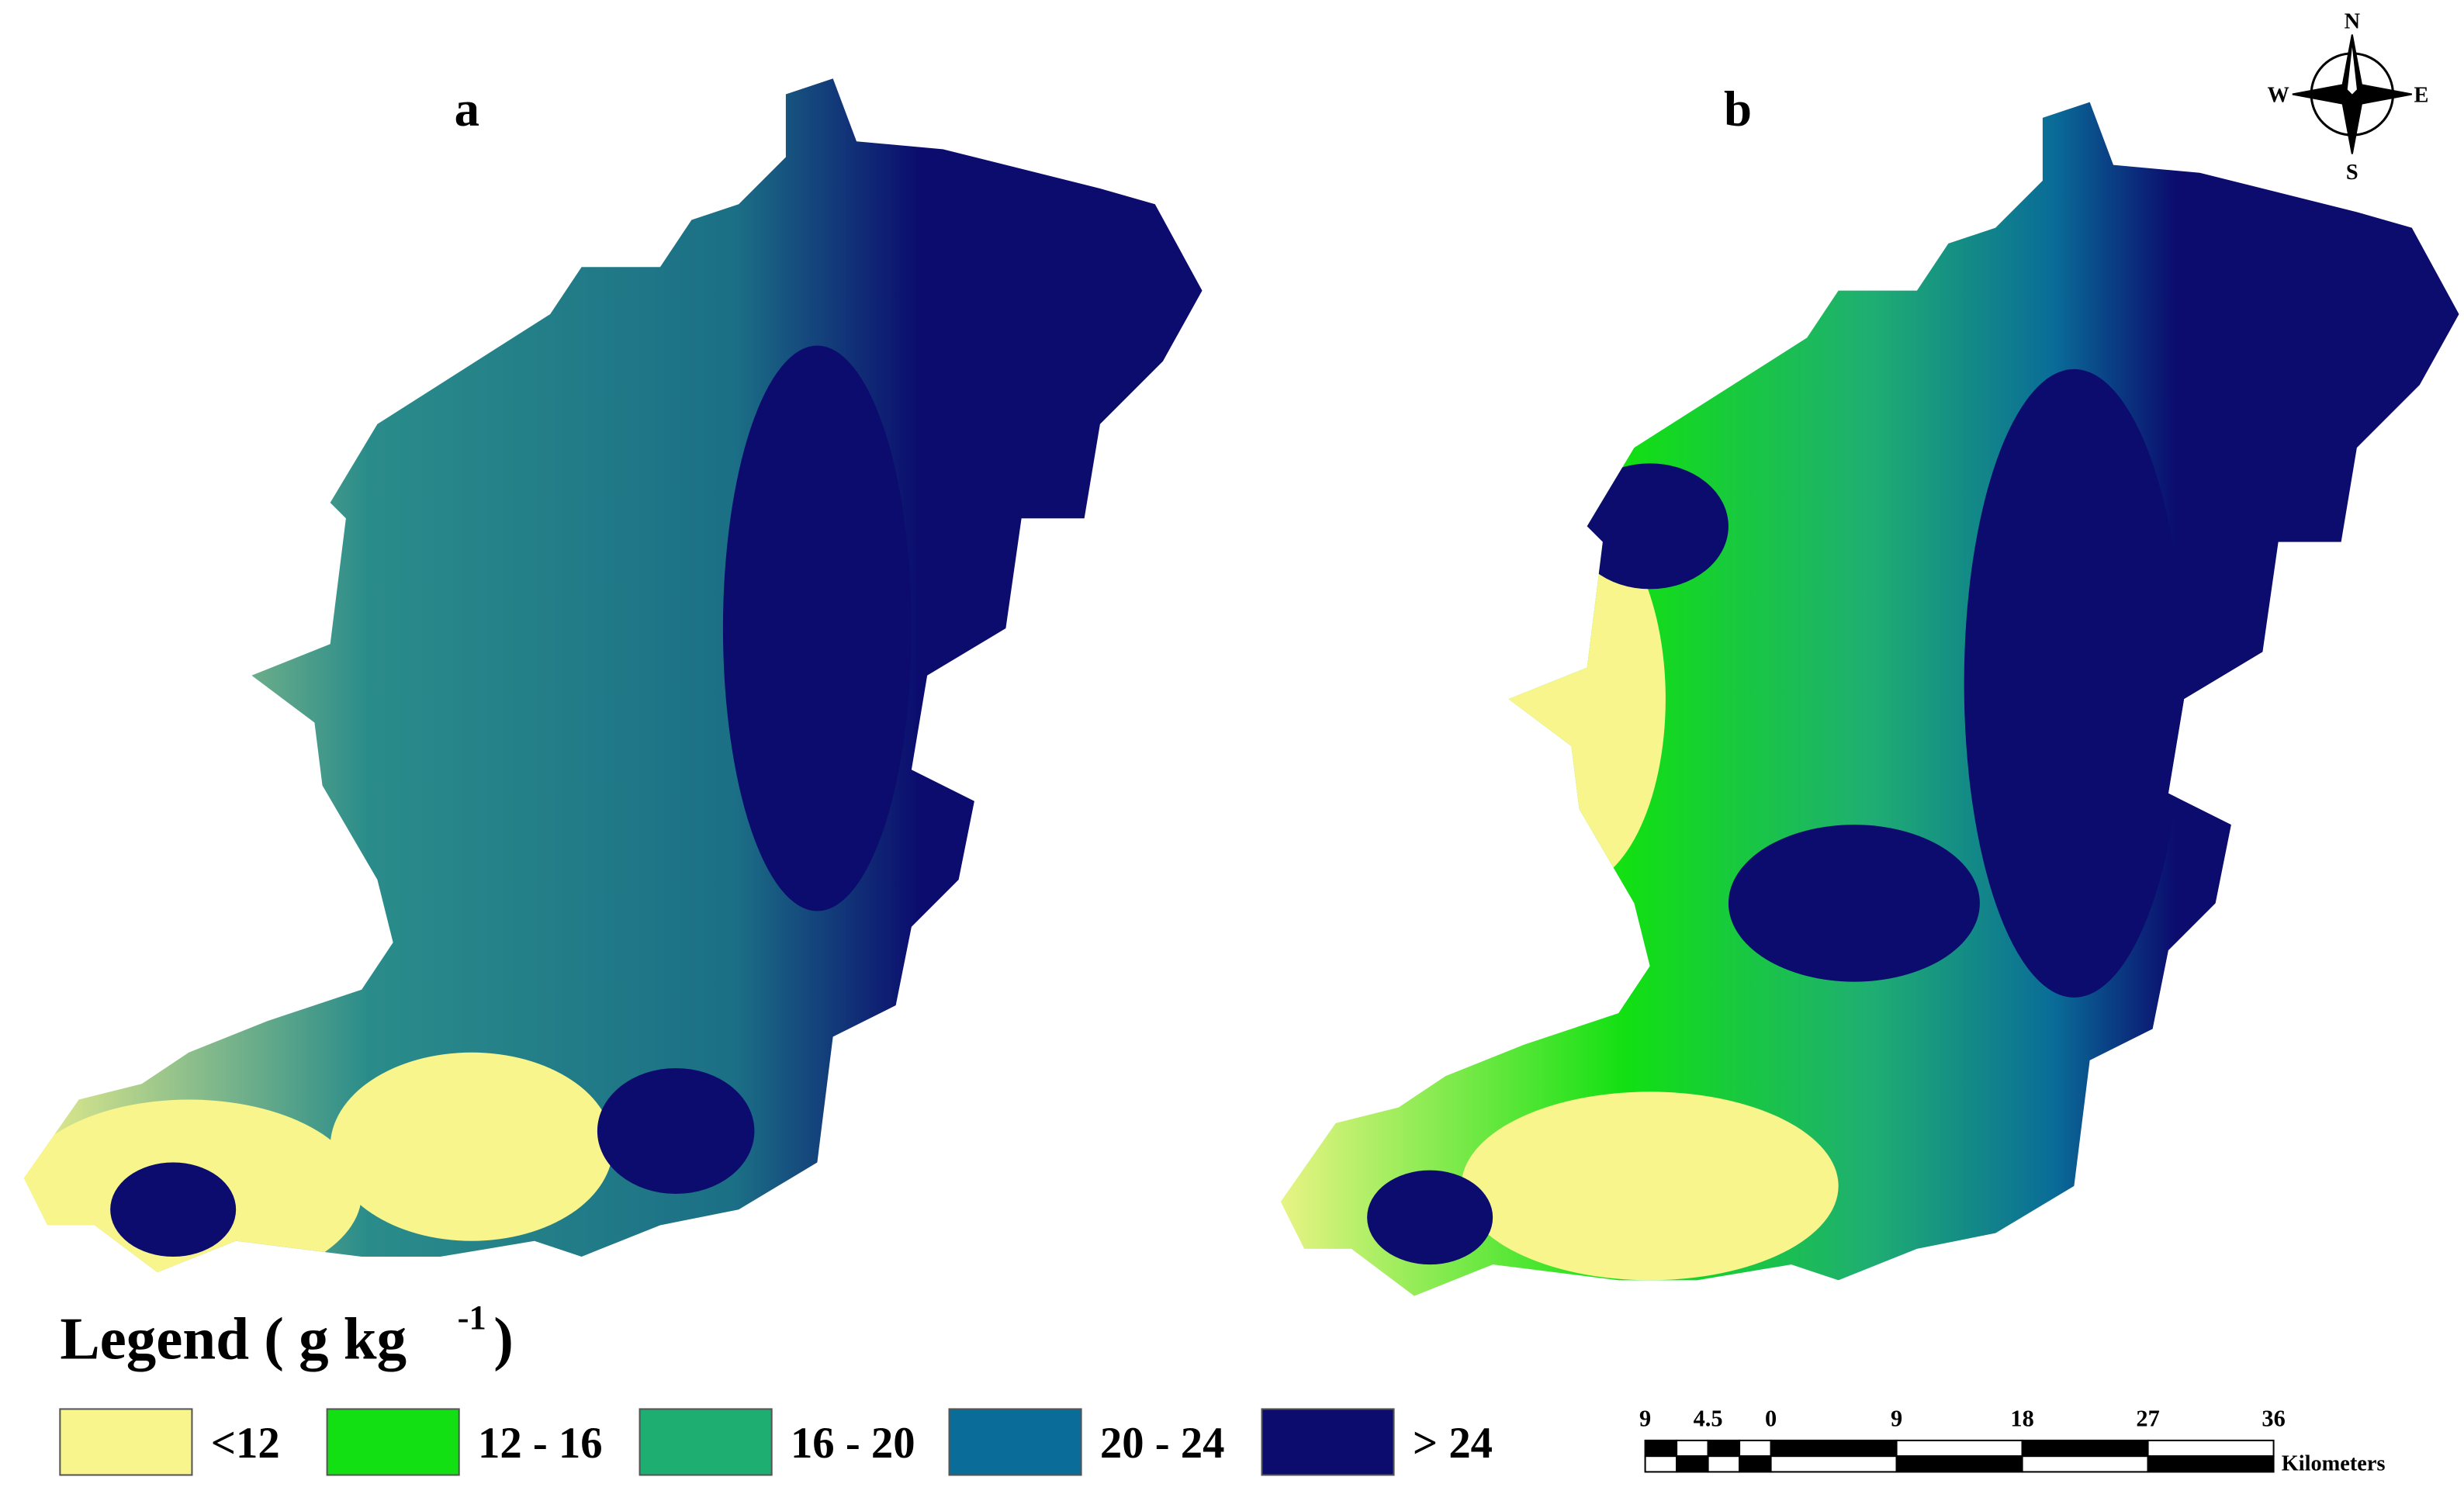 The height and width of the screenshot is (1508, 2464). Describe the element at coordinates (472, 1317) in the screenshot. I see `legend-exponent: -1` at that location.